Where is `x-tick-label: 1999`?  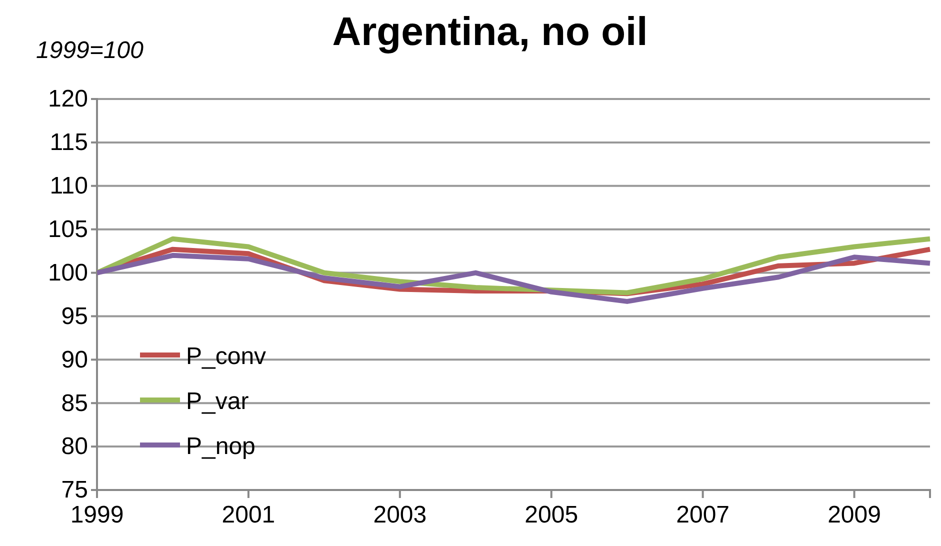 x-tick-label: 1999 is located at coordinates (97, 515).